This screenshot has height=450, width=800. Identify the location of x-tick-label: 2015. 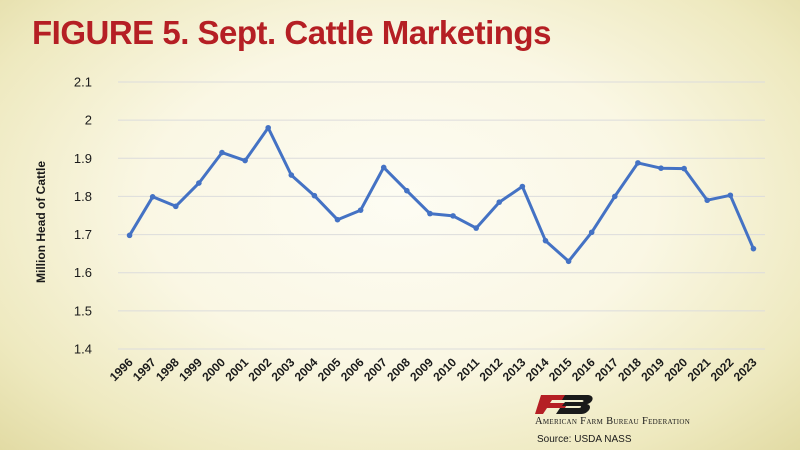
(560, 369).